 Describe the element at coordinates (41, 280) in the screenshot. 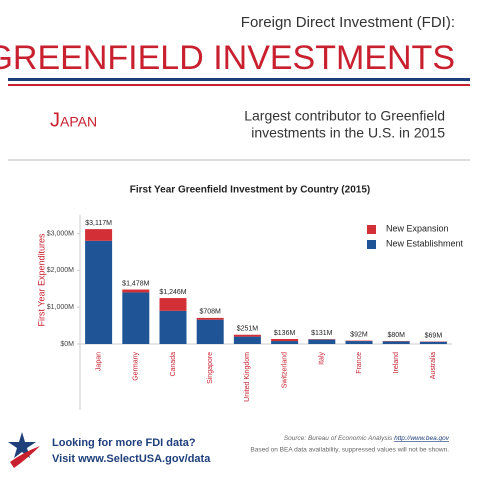

I see `y-axis-label: First Year Expenditures` at that location.